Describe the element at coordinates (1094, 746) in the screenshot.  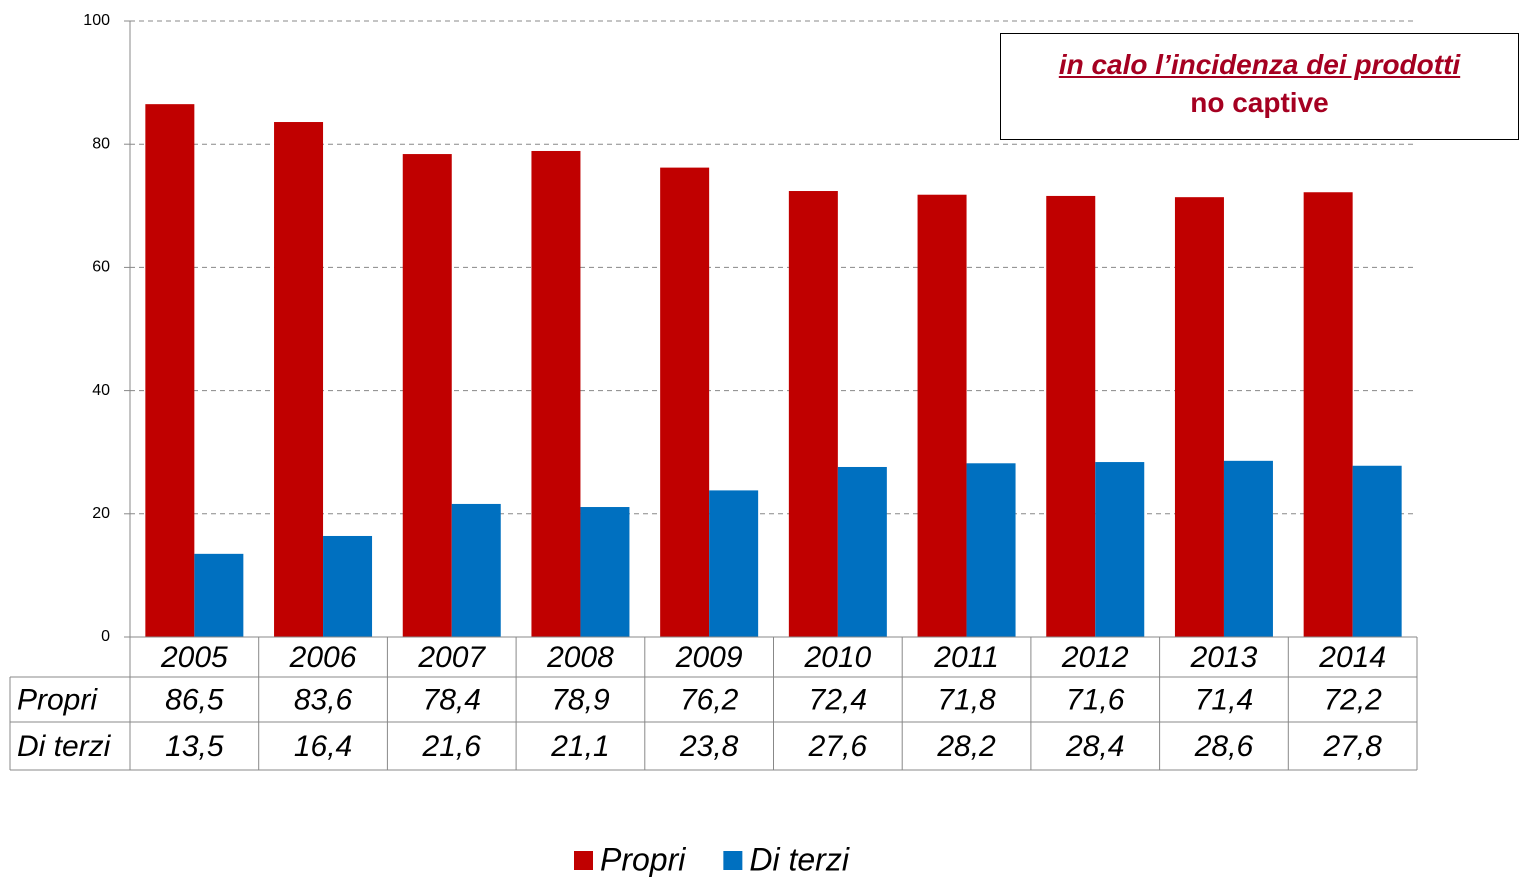
I see `table-value: 28,4` at that location.